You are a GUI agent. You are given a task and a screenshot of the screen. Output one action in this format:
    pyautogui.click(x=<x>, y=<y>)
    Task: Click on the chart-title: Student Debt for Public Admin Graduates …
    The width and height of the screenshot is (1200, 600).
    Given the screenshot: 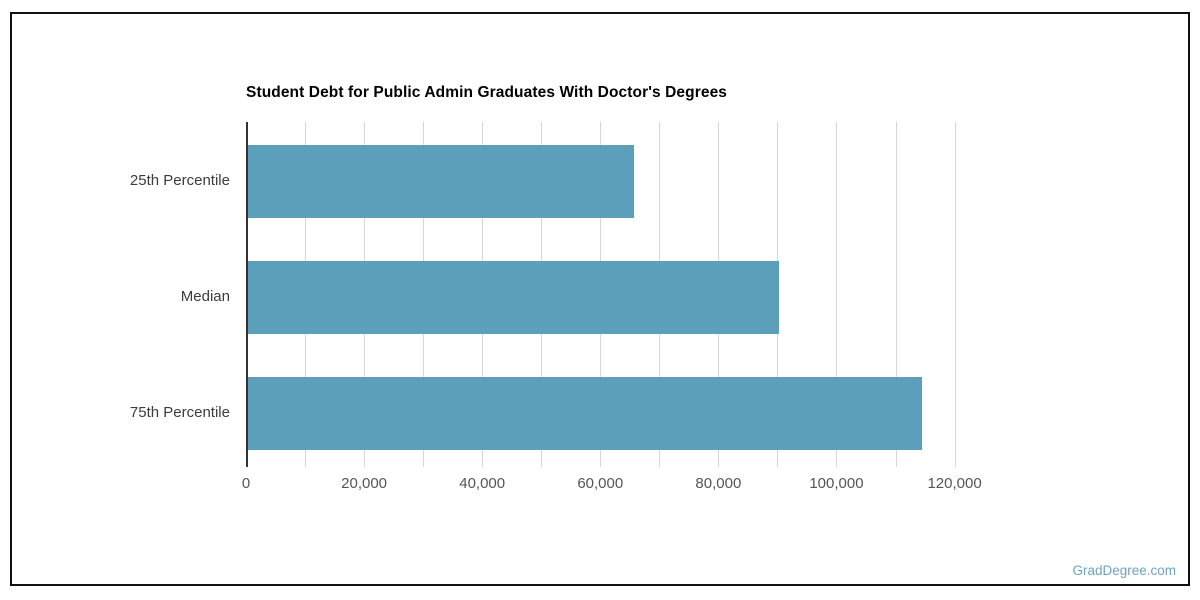 What is the action you would take?
    pyautogui.click(x=487, y=92)
    